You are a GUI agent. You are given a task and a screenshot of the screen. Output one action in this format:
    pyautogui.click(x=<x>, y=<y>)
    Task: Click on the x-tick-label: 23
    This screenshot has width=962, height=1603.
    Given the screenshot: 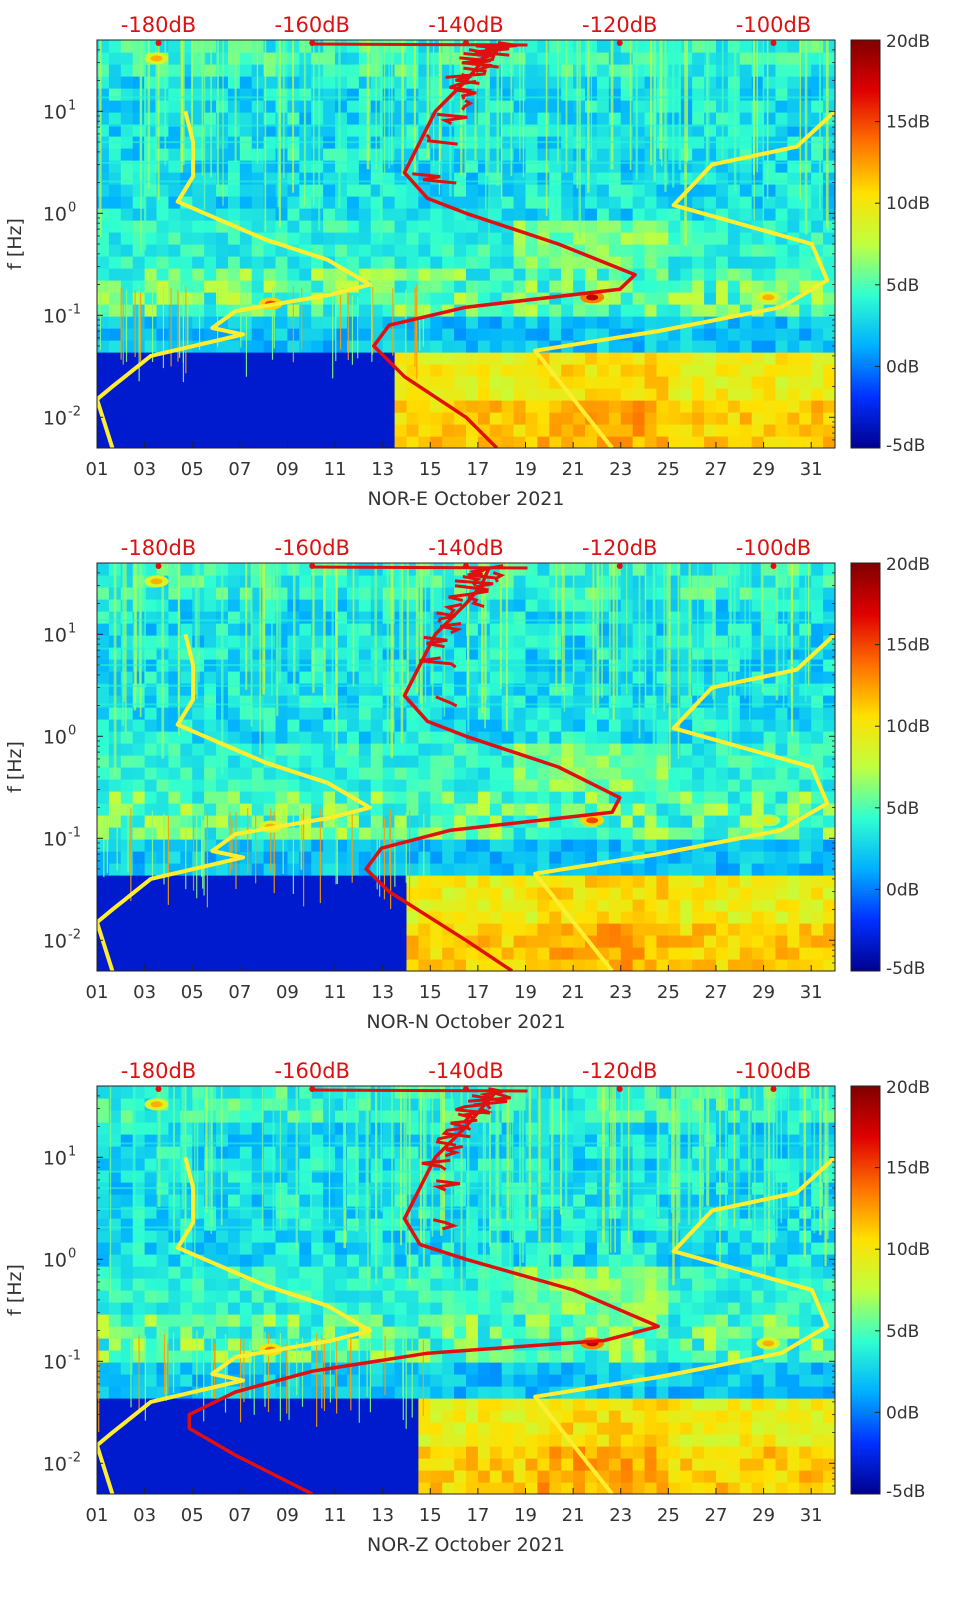 What is the action you would take?
    pyautogui.click(x=620, y=469)
    